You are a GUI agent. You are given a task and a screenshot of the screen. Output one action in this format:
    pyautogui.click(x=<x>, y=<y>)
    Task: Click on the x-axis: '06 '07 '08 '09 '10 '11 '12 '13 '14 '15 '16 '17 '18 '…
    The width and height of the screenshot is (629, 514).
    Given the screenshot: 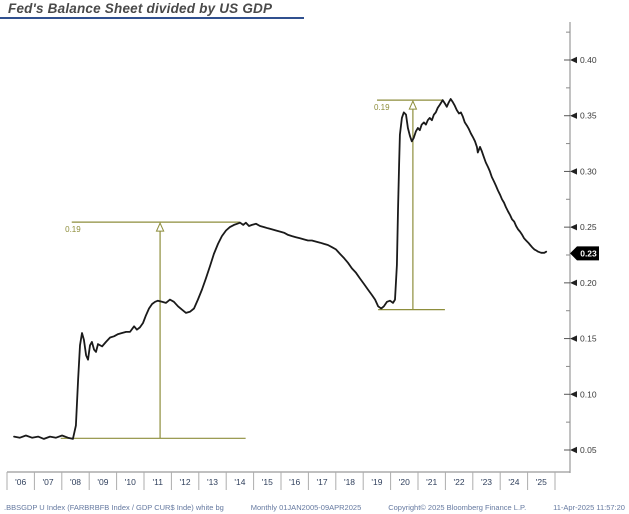 What is the action you would take?
    pyautogui.click(x=288, y=480)
    